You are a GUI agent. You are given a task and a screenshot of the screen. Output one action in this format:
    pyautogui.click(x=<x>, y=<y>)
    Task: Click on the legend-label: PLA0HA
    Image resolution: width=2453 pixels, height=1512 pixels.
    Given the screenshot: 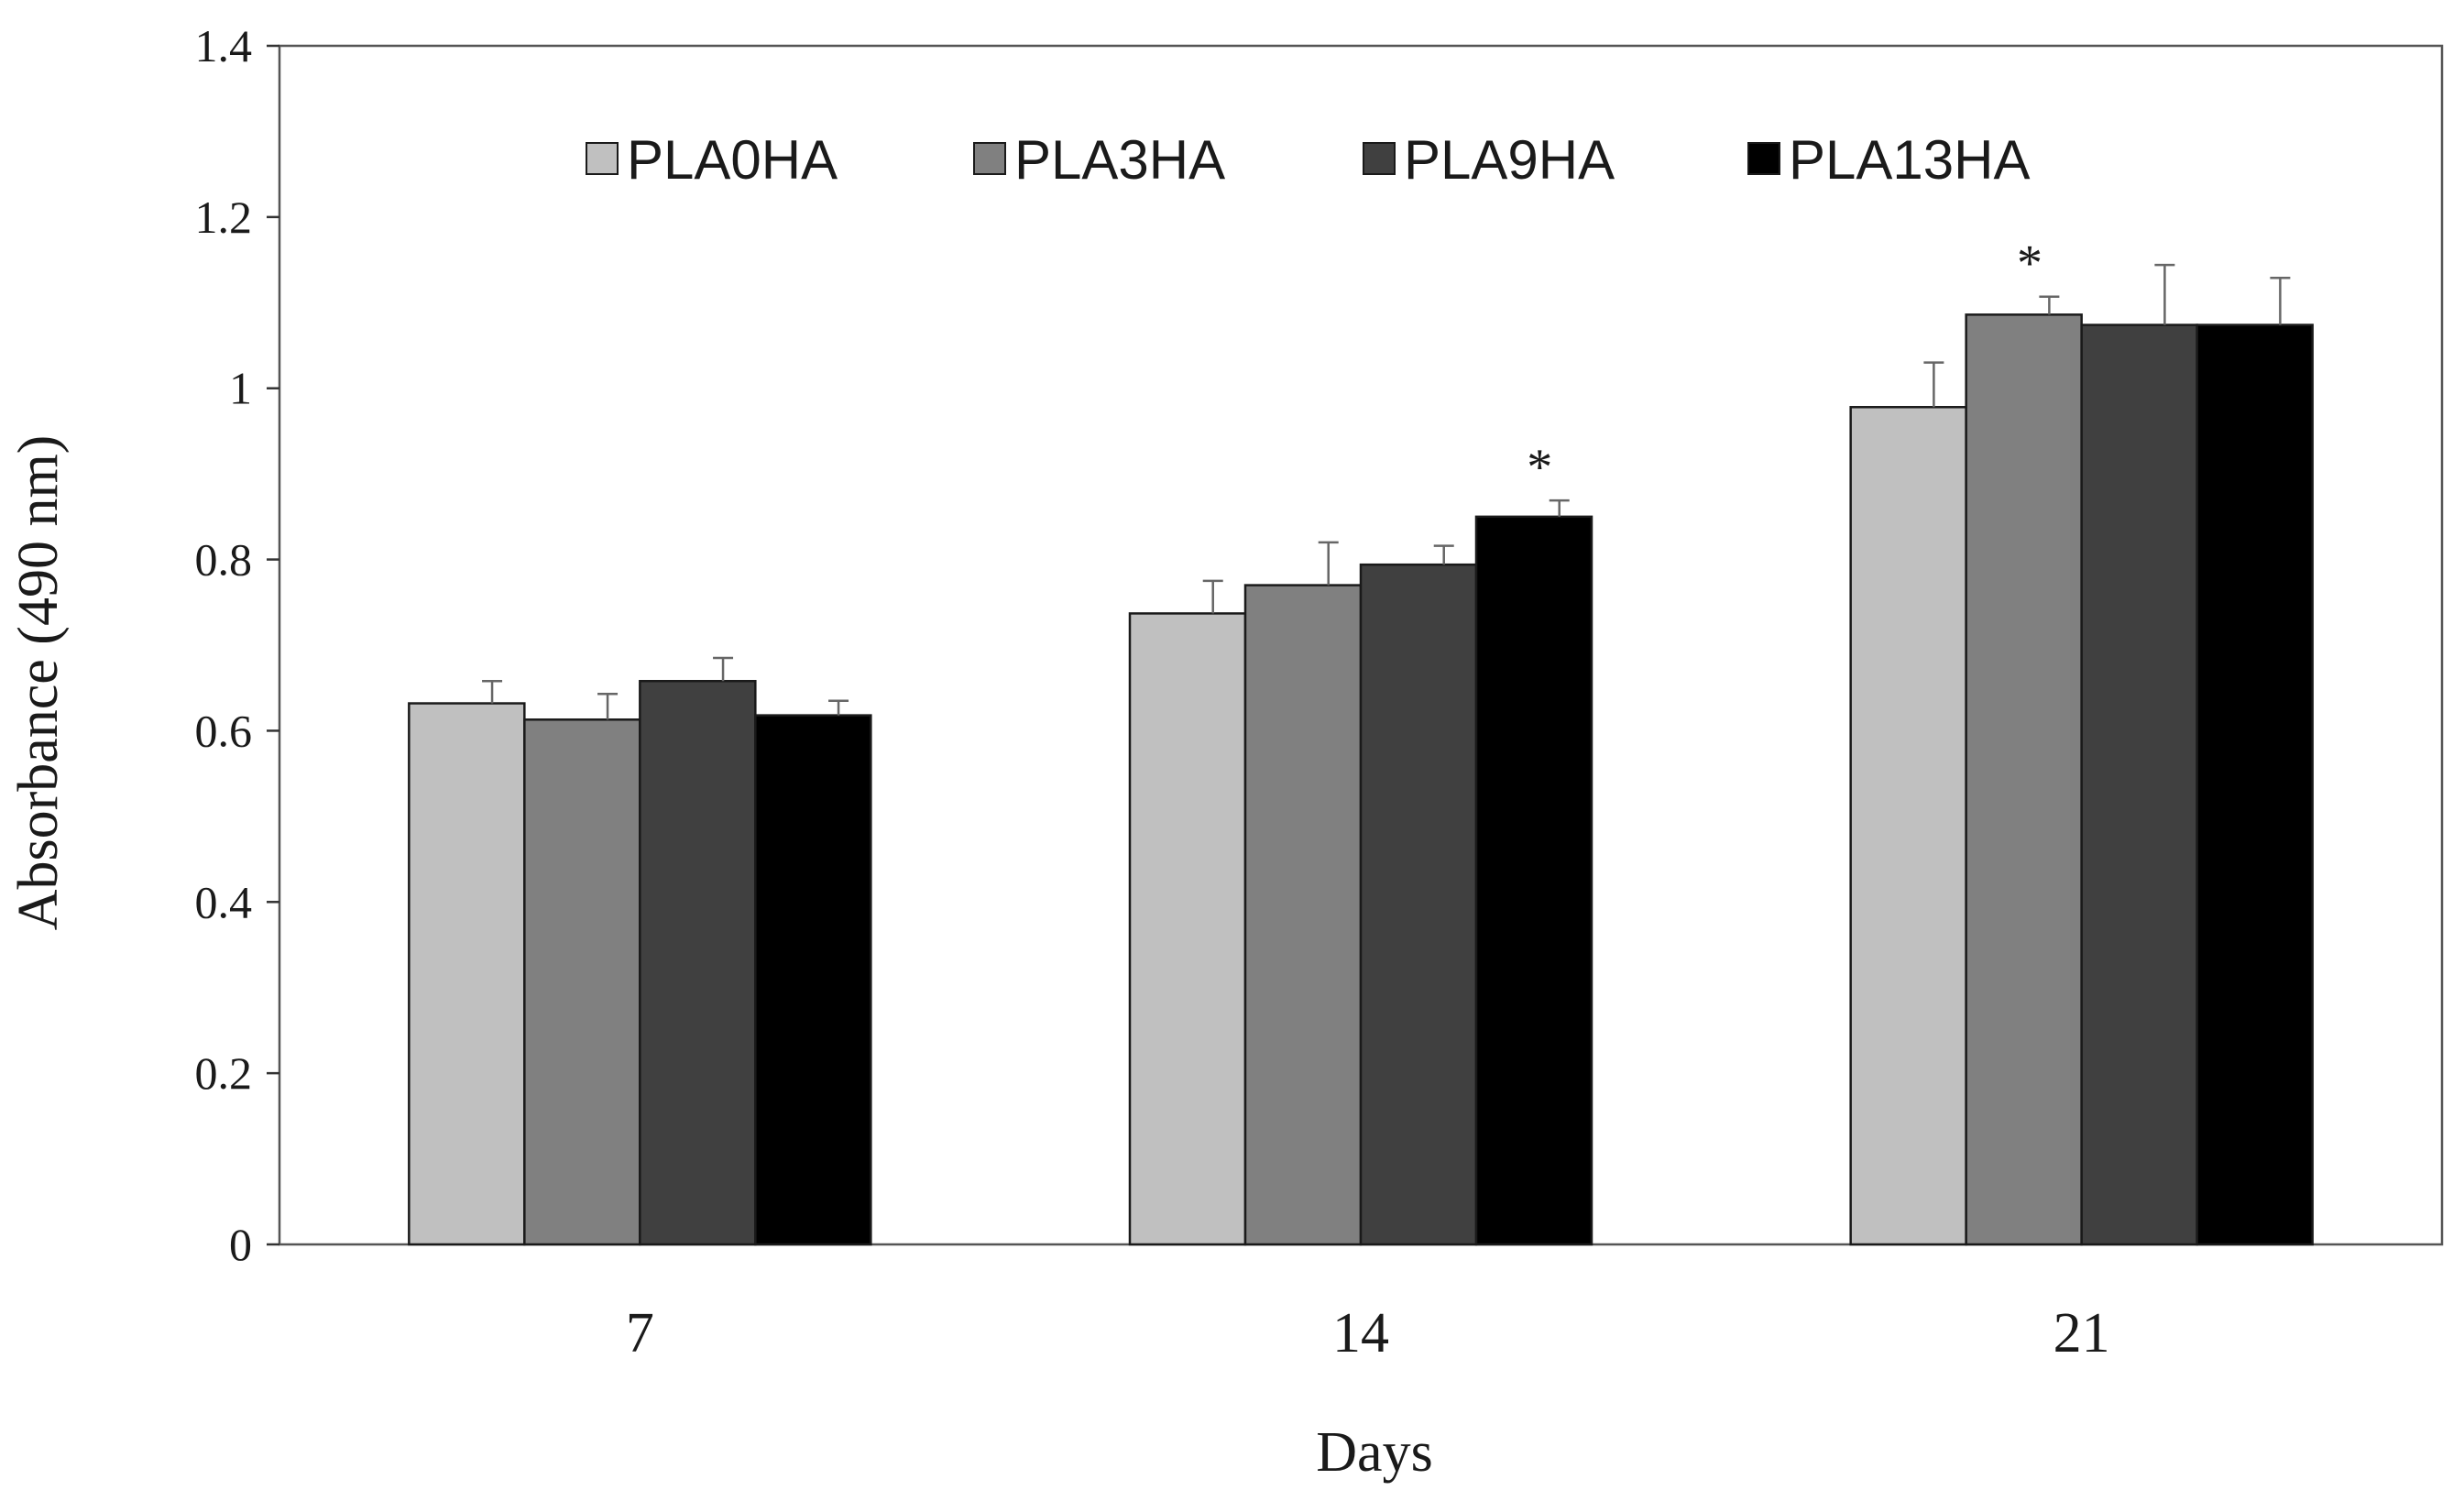 What is the action you would take?
    pyautogui.click(x=733, y=160)
    